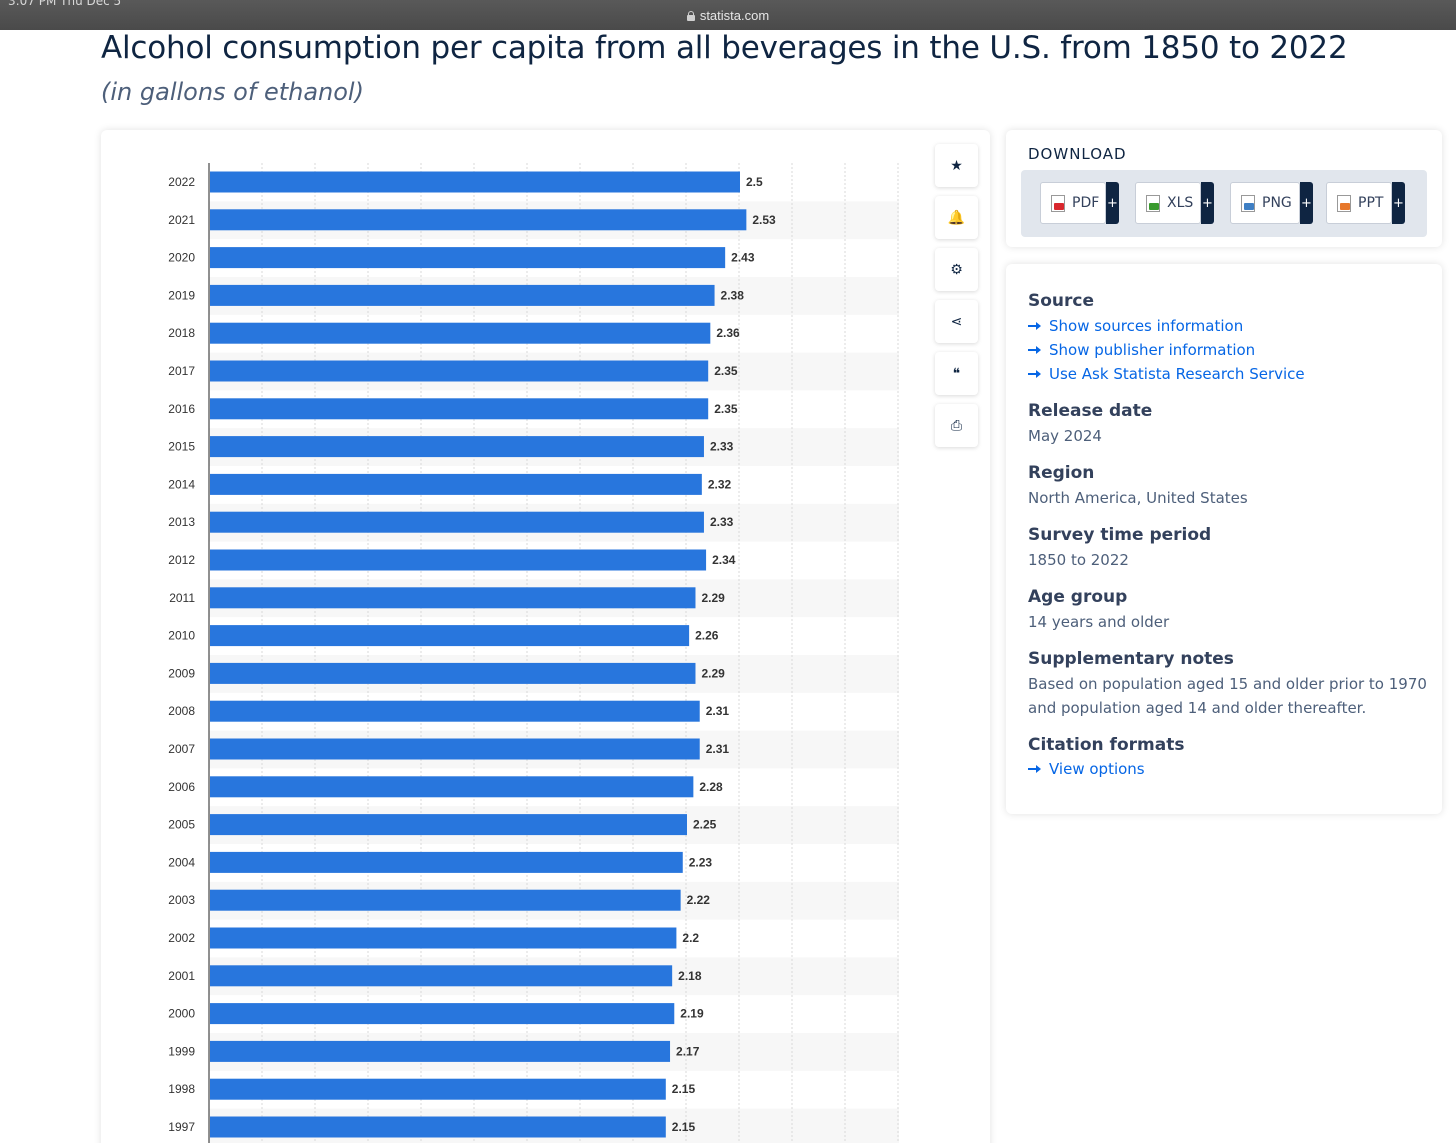 The height and width of the screenshot is (1143, 1456). Describe the element at coordinates (181, 333) in the screenshot. I see `y-tick-label: 2018` at that location.